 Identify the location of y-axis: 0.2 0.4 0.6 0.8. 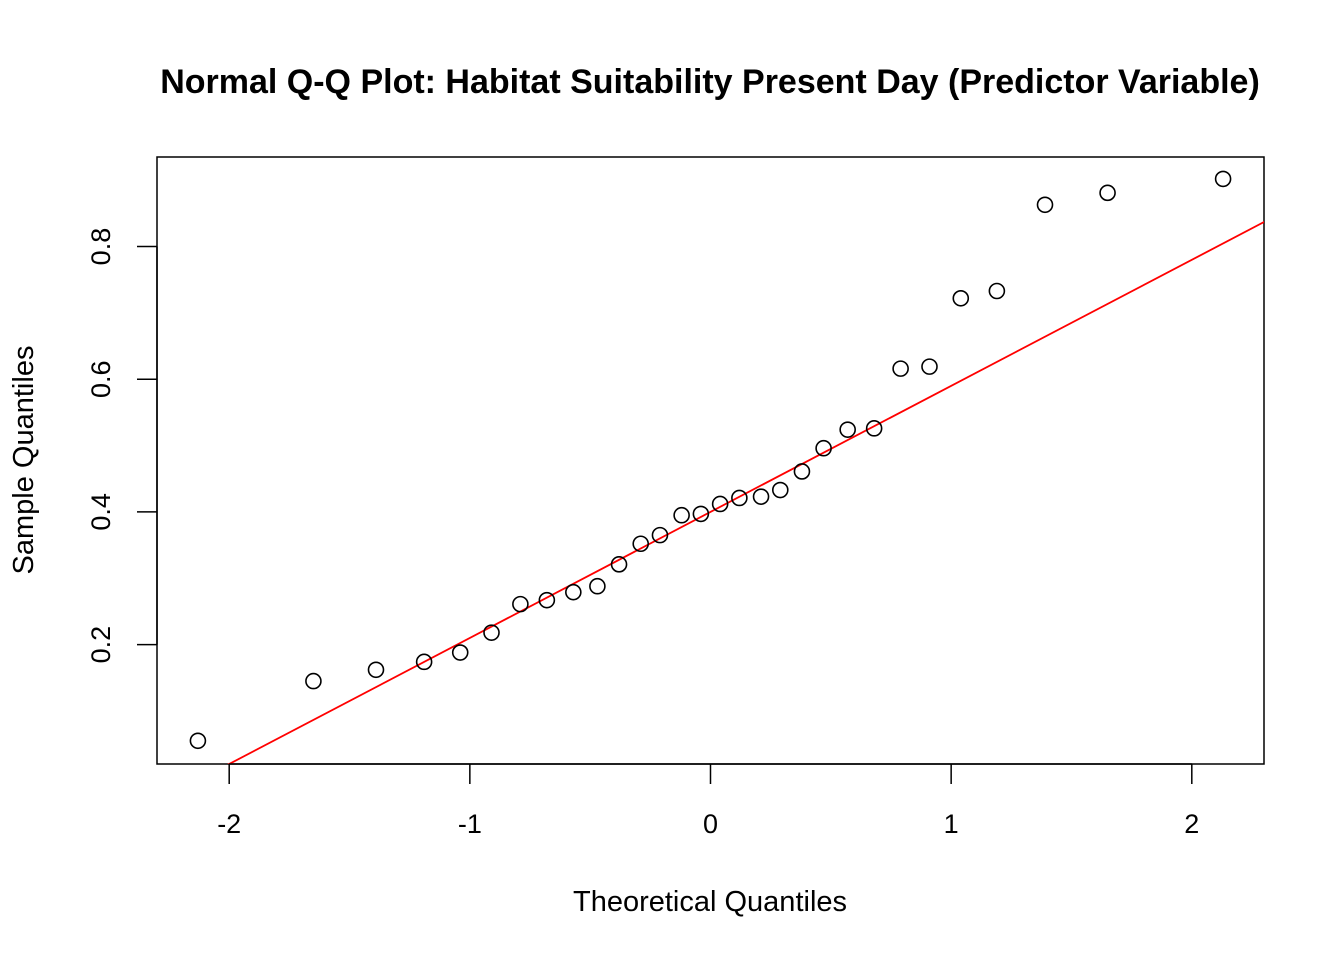
(122, 446).